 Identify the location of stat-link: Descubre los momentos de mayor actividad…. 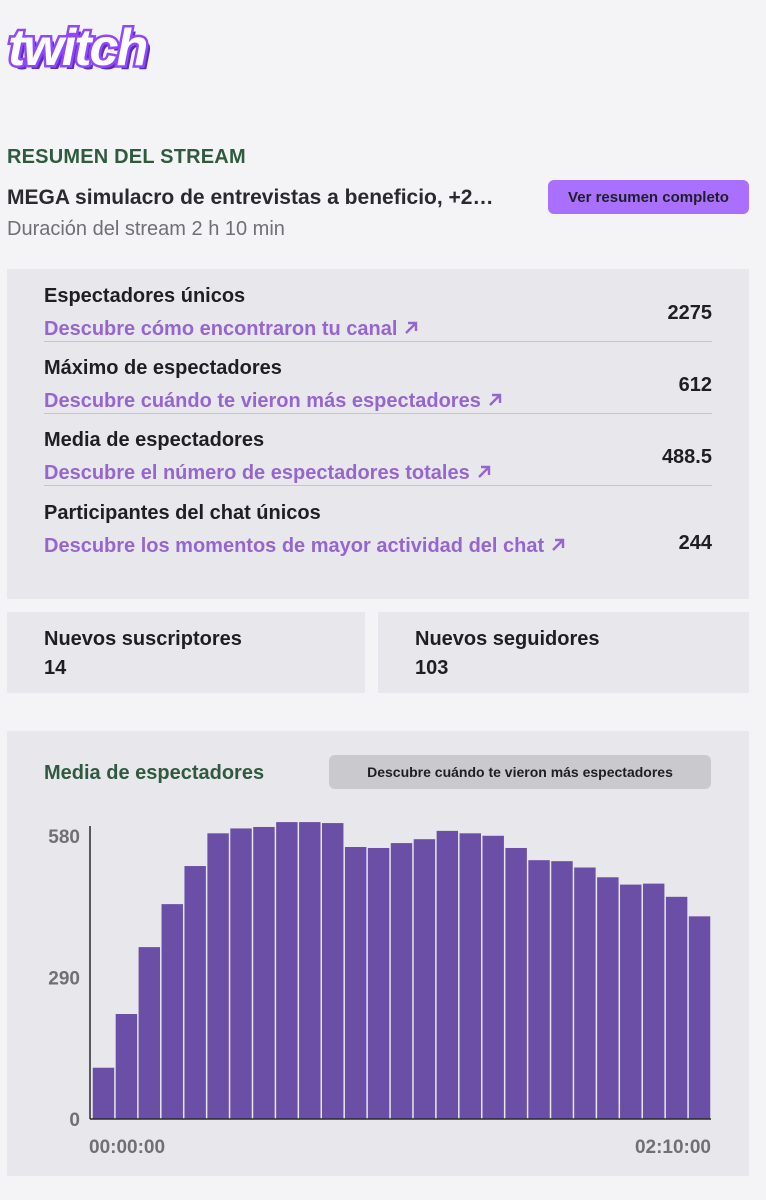
(309, 546).